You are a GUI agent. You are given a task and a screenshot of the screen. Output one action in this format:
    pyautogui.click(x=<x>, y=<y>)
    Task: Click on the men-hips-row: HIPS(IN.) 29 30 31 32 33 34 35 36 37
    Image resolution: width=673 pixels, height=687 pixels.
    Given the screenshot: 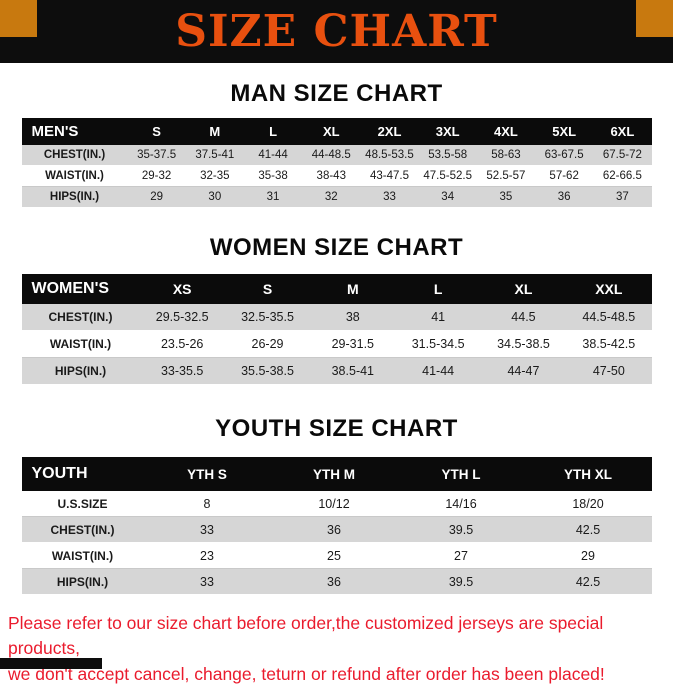 What is the action you would take?
    pyautogui.click(x=336, y=197)
    